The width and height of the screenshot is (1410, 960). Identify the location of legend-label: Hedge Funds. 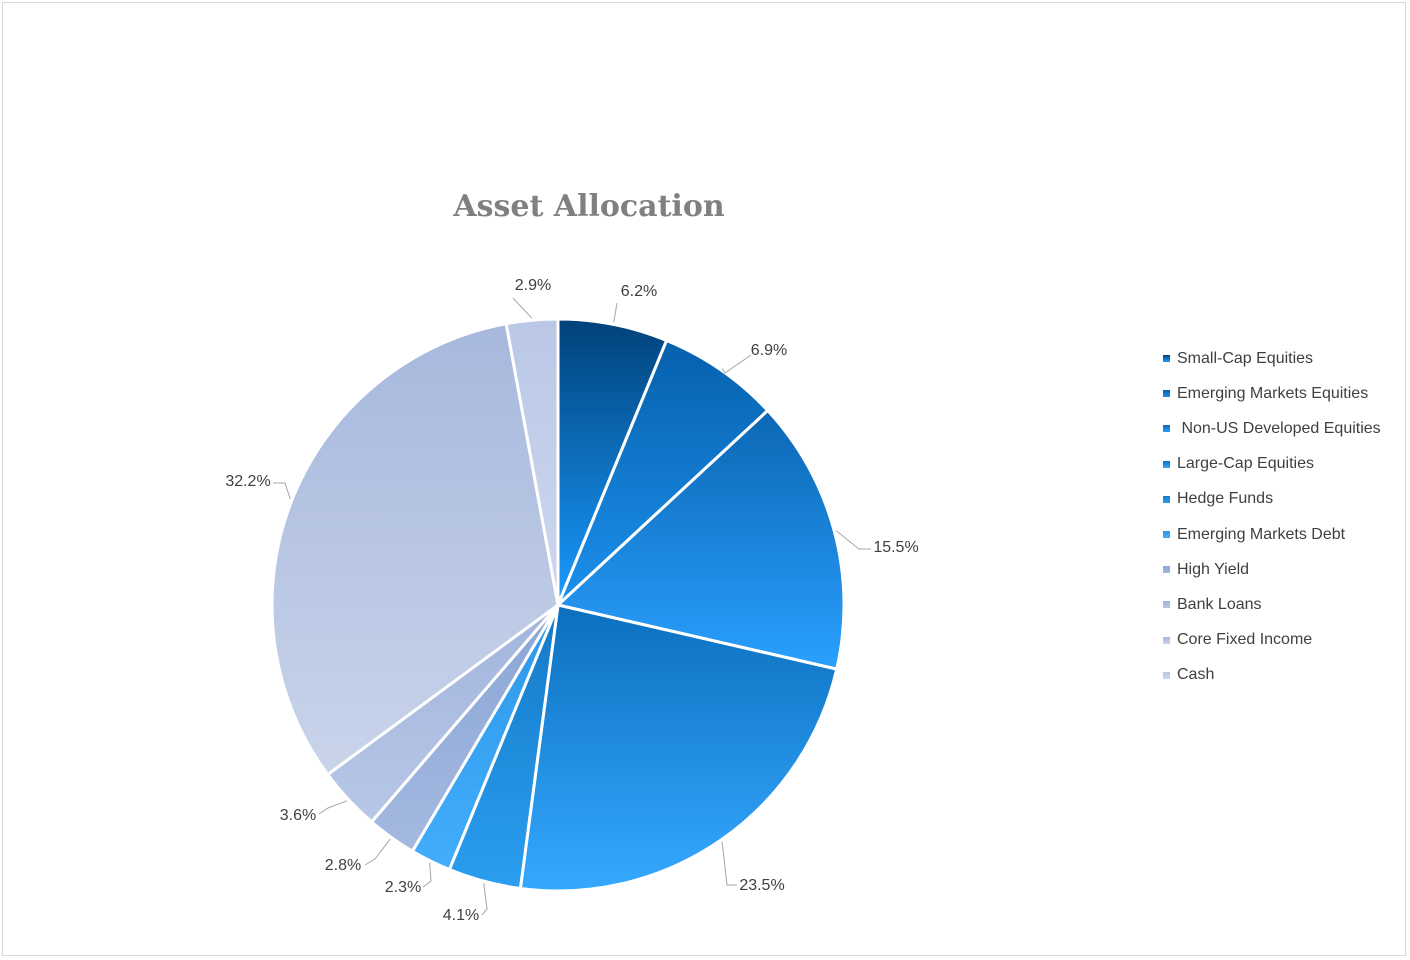
(1225, 499).